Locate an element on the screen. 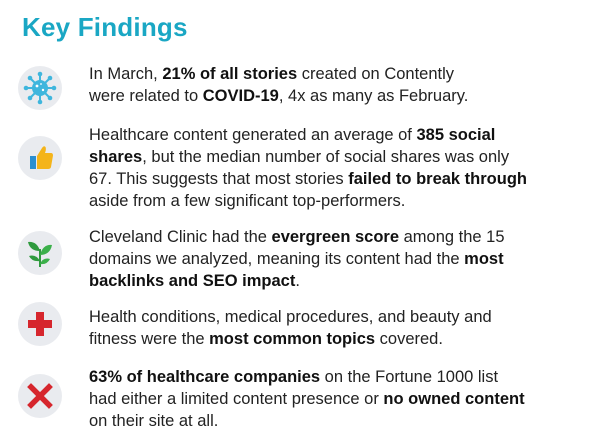 Image resolution: width=600 pixels, height=447 pixels. medical-cross-icon is located at coordinates (40, 324).